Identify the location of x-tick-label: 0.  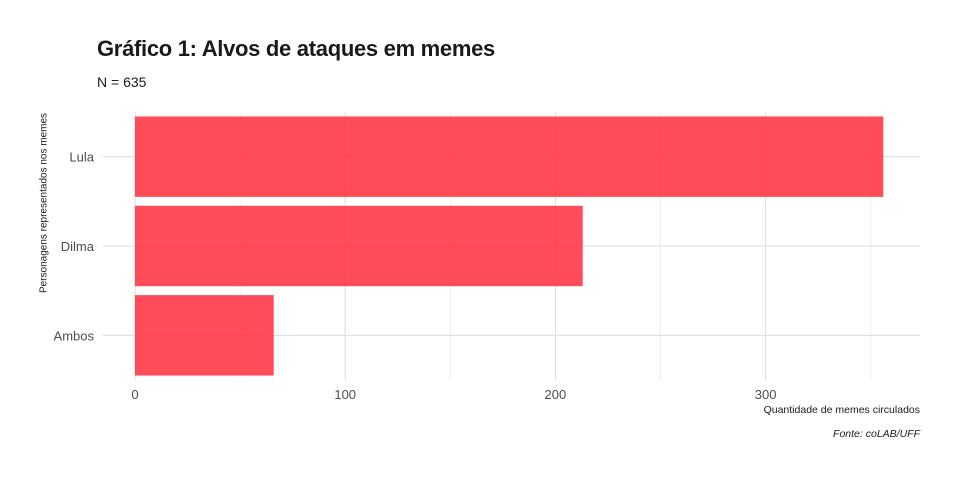
(134, 394).